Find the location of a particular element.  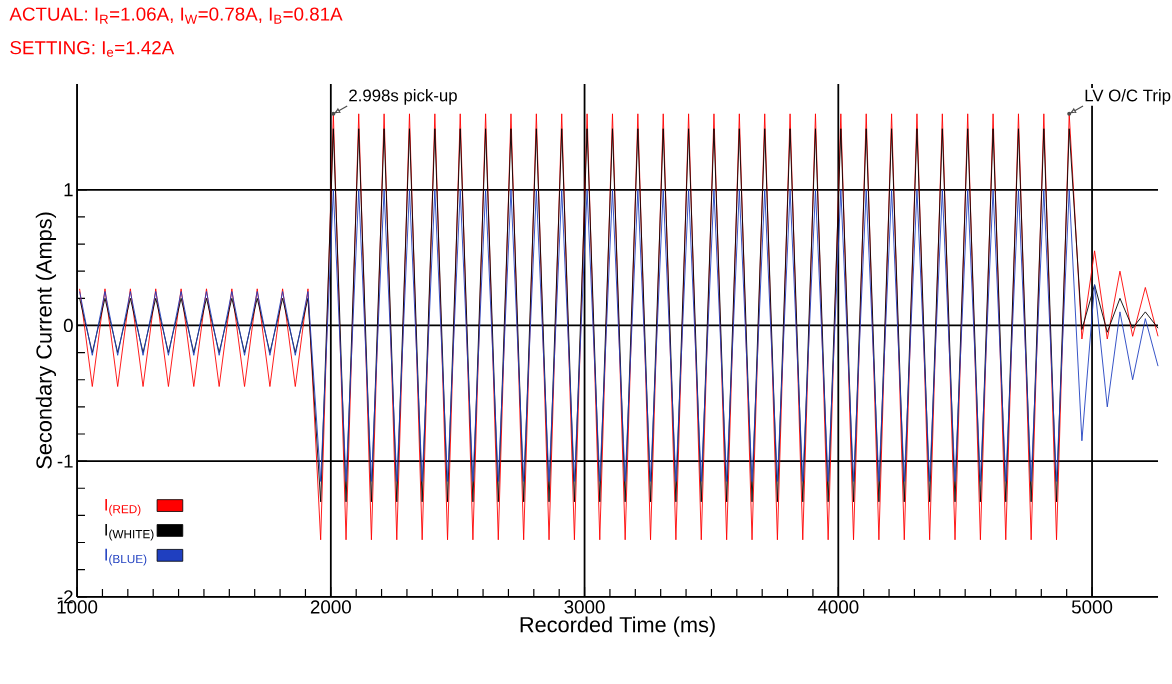

text: ACTUAL: I$_{R}$=1.06A, I$_{W}$=0.78A, I$_{B}$=0.81A is located at coordinates (176, 15).